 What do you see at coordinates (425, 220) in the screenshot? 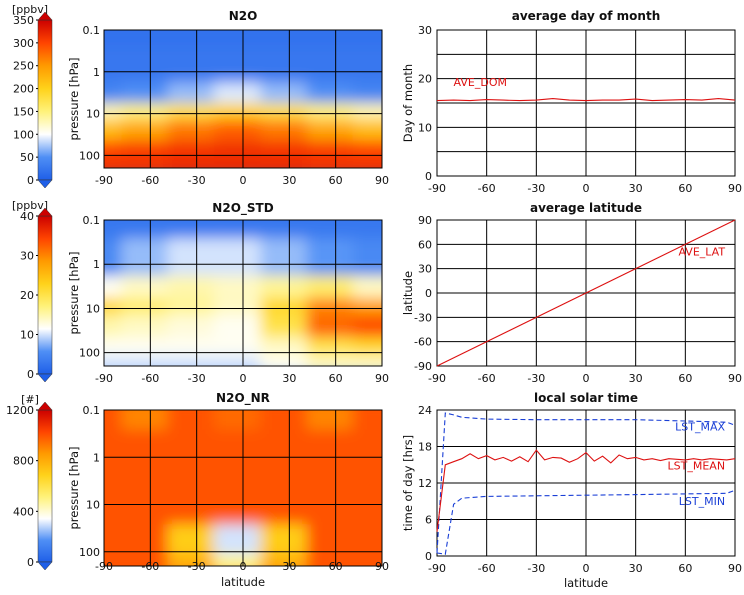
I see `y-tick-label: 90` at bounding box center [425, 220].